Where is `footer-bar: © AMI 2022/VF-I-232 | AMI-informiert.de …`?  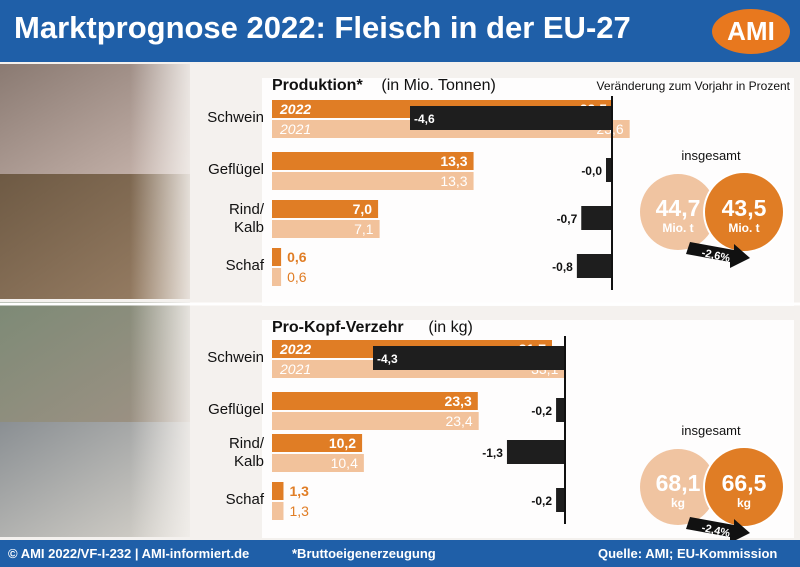
footer-bar: © AMI 2022/VF-I-232 | AMI-informiert.de … is located at coordinates (400, 553).